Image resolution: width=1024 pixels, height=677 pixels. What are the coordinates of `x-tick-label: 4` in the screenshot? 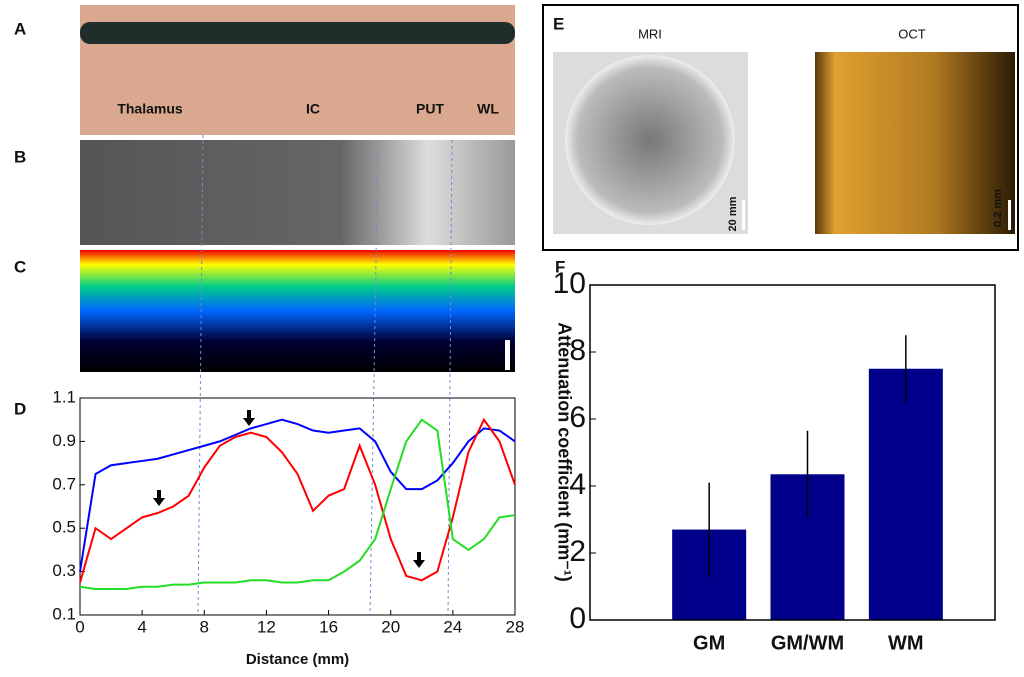 It's located at (141, 626).